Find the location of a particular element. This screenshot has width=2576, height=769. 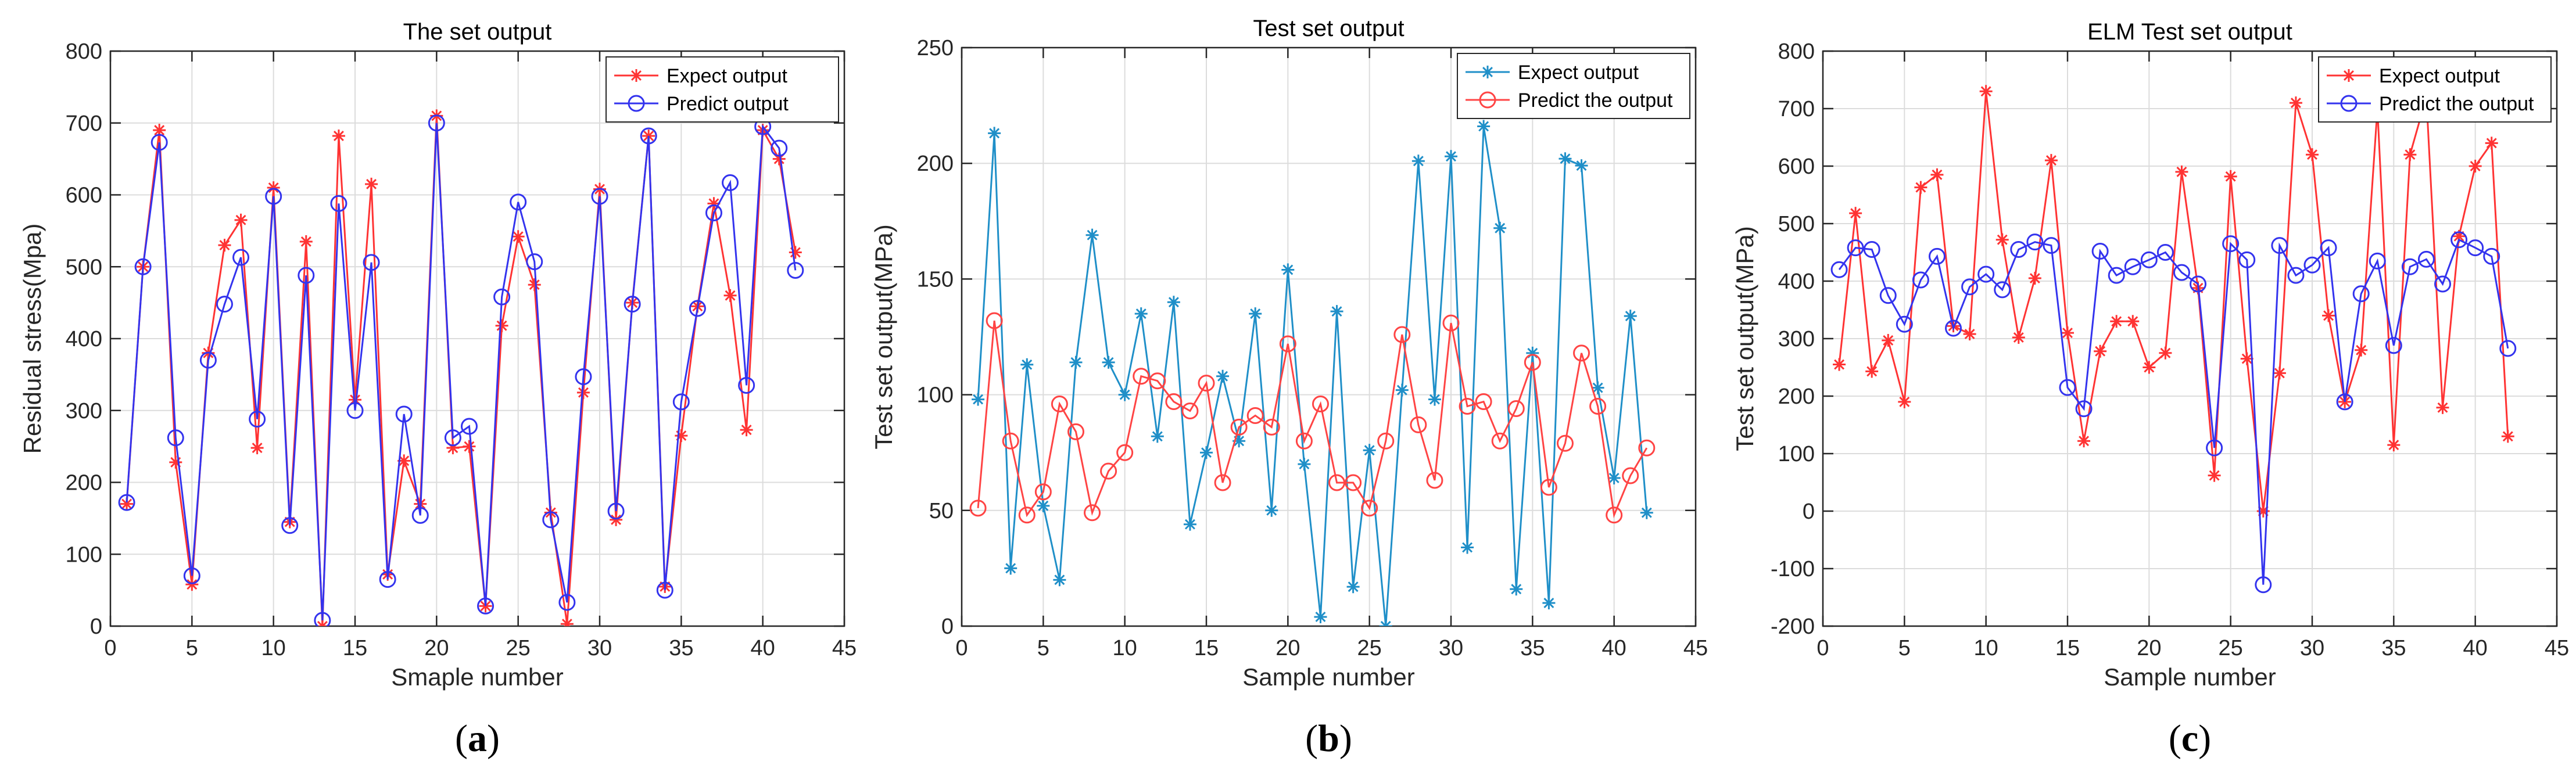

x-tick-label: 25 is located at coordinates (1369, 648).